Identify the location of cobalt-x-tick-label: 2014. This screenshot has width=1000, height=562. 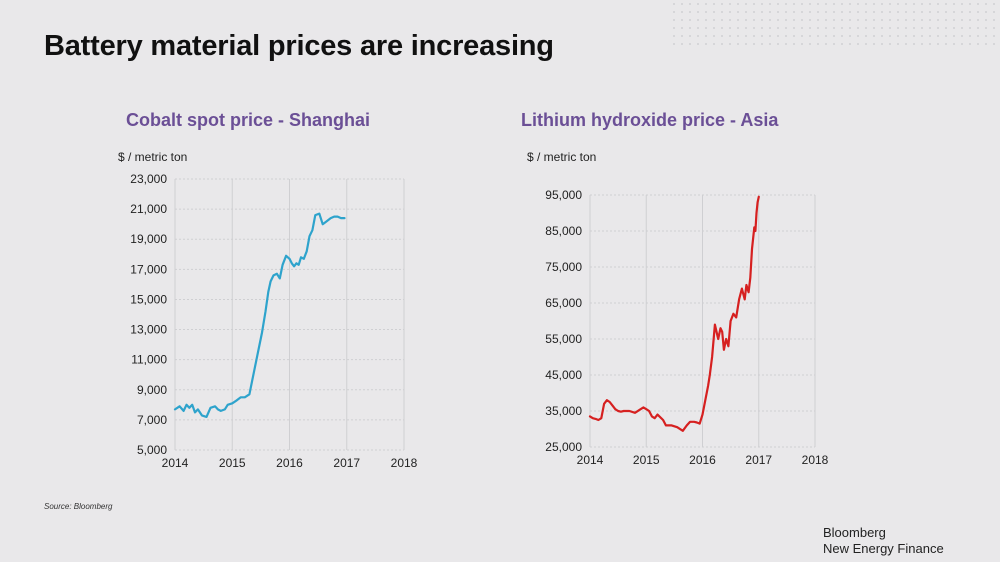
(175, 463).